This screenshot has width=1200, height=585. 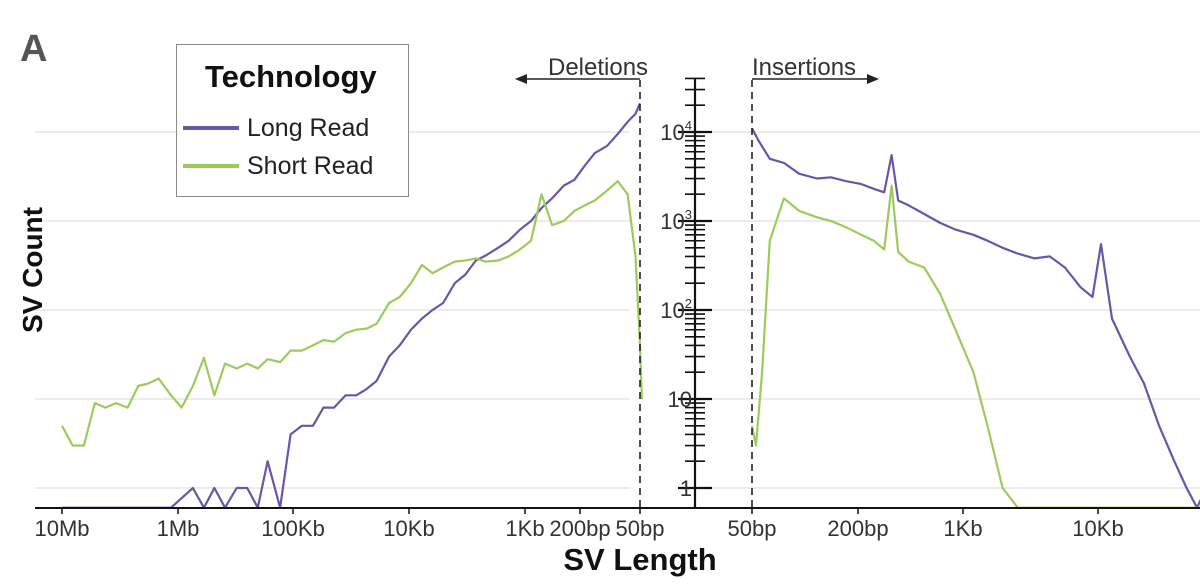 What do you see at coordinates (639, 559) in the screenshot?
I see `x-axis-title: SV Length` at bounding box center [639, 559].